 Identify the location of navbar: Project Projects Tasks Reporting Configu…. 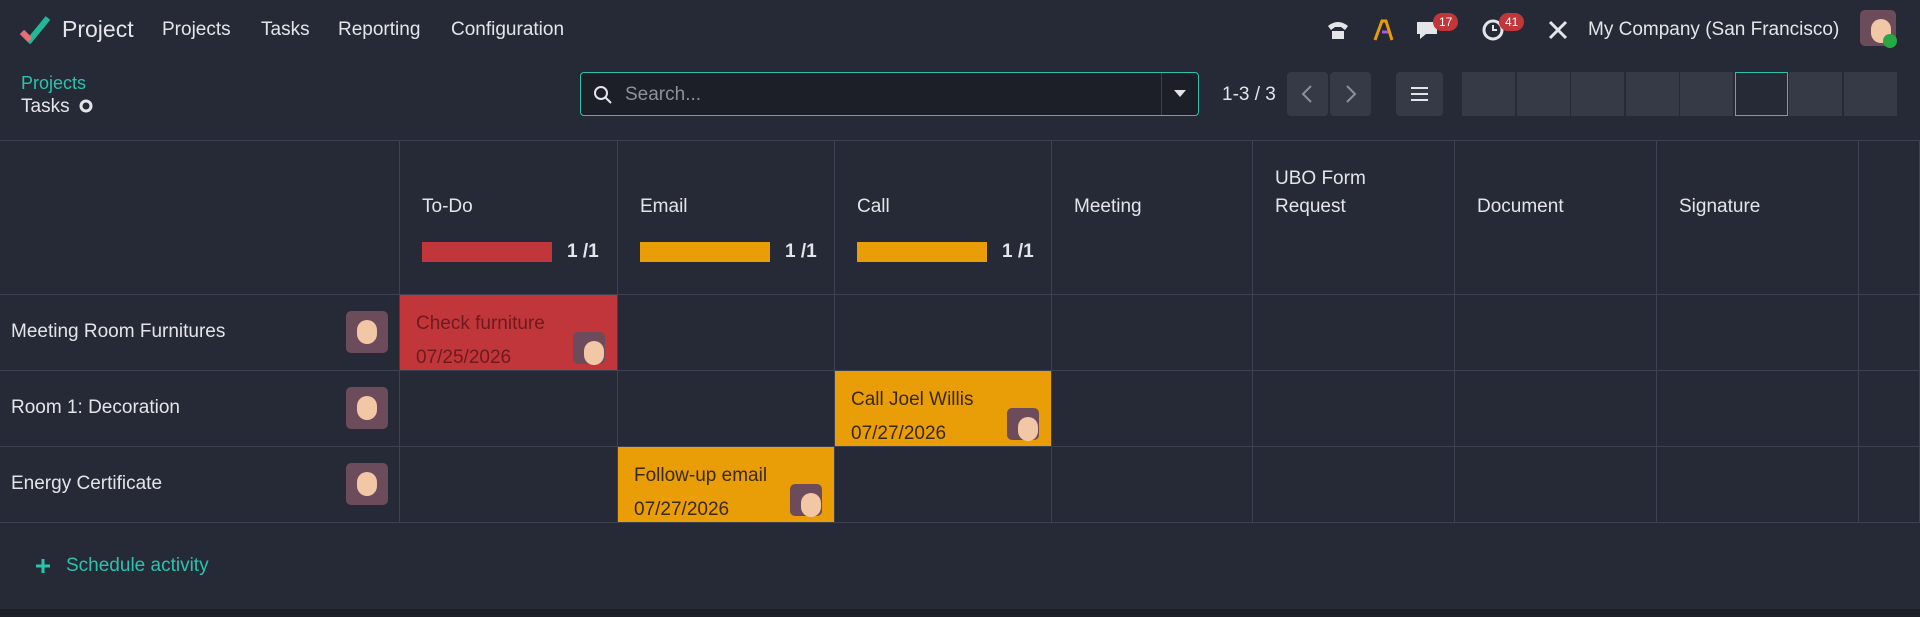
(960, 30).